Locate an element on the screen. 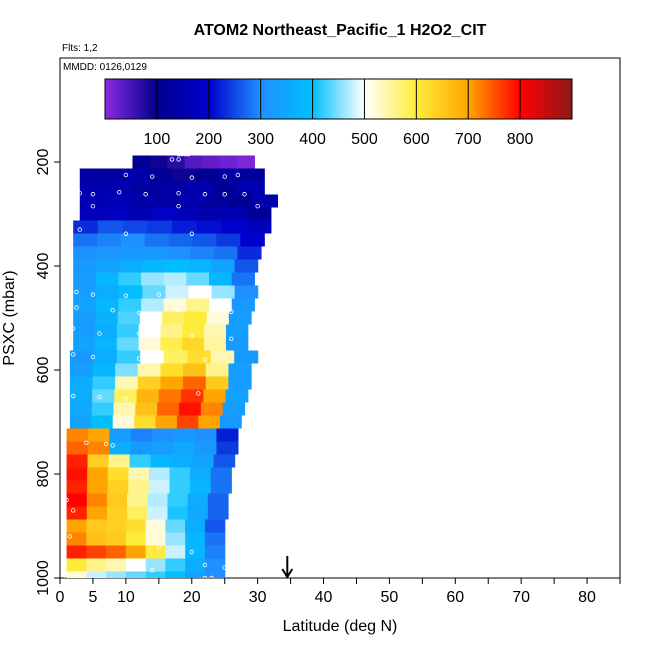  x-tick-label: 20 is located at coordinates (192, 597).